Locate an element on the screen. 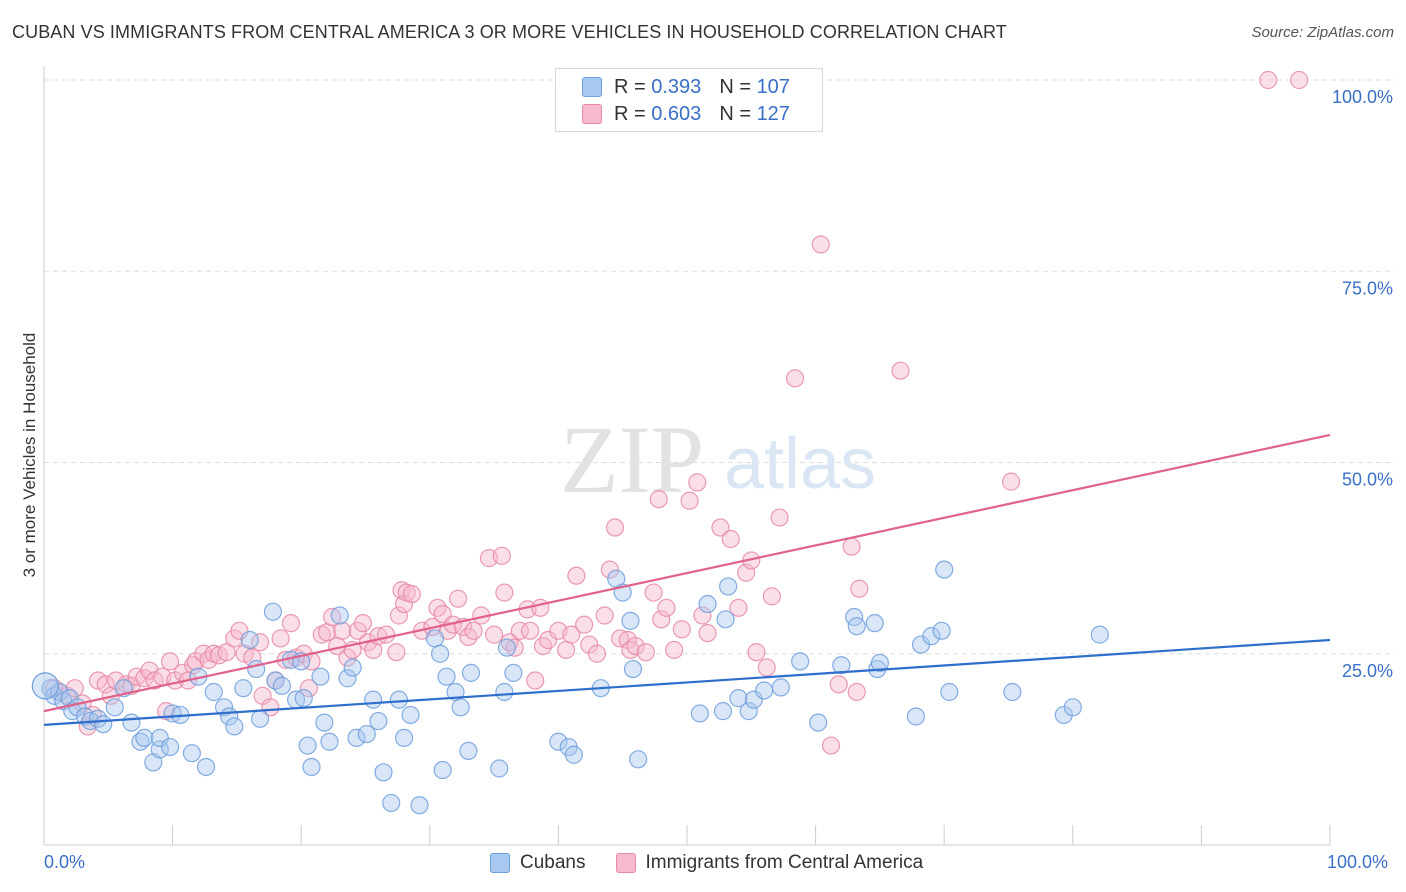  legend-row-cubans: R = 0.393 N = 107 is located at coordinates (686, 87).